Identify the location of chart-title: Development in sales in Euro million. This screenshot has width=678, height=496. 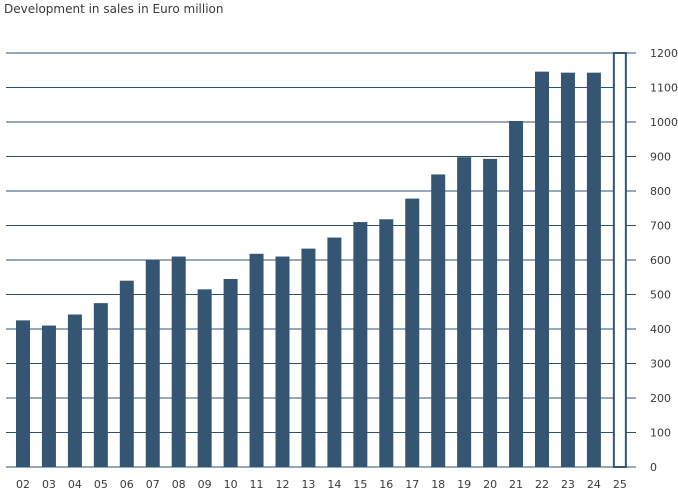
(114, 9).